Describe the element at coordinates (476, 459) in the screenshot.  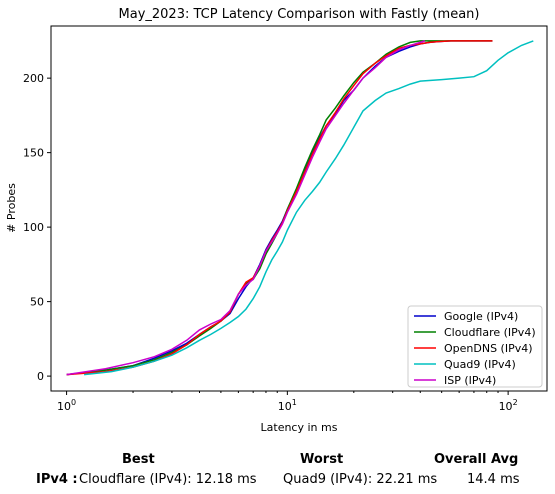
I see `overall-avg-header: Overall Avg` at that location.